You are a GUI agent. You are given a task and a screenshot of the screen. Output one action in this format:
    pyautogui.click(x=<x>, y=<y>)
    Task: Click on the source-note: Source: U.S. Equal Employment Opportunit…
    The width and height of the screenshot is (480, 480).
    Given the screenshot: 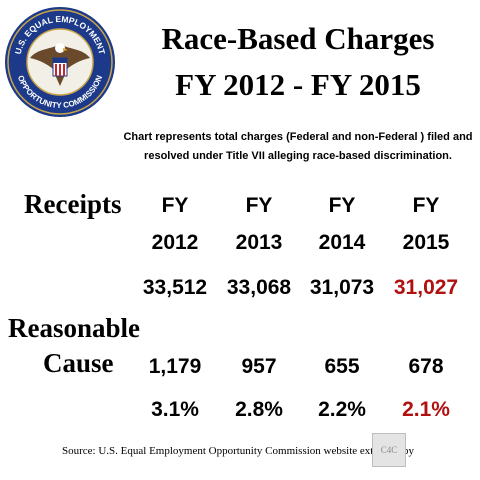 What is the action you would take?
    pyautogui.click(x=238, y=451)
    